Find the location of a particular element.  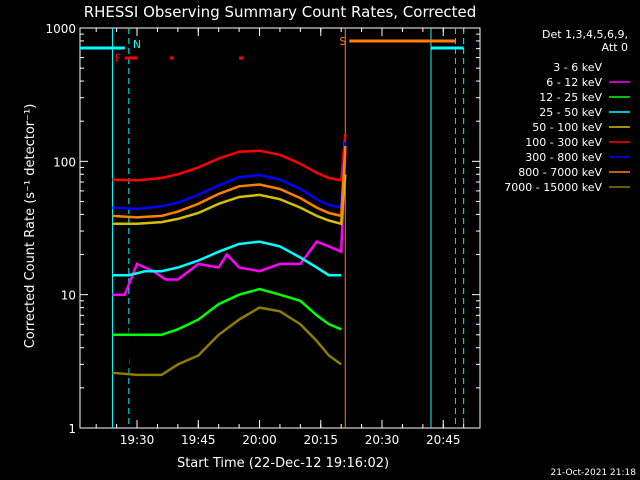

y-tick-label: 1 is located at coordinates (72, 429).